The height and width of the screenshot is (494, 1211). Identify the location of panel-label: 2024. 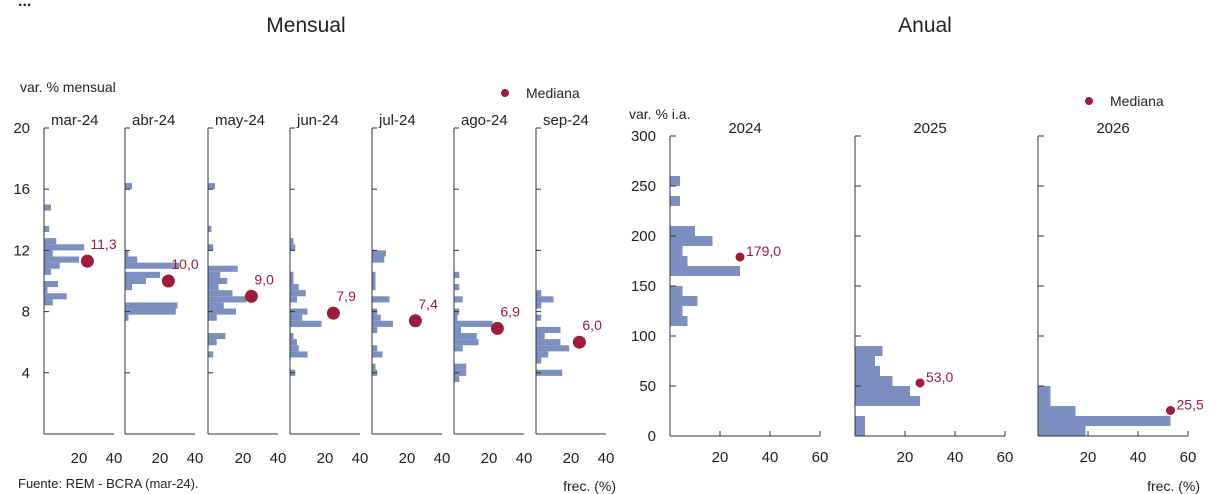
(744, 128).